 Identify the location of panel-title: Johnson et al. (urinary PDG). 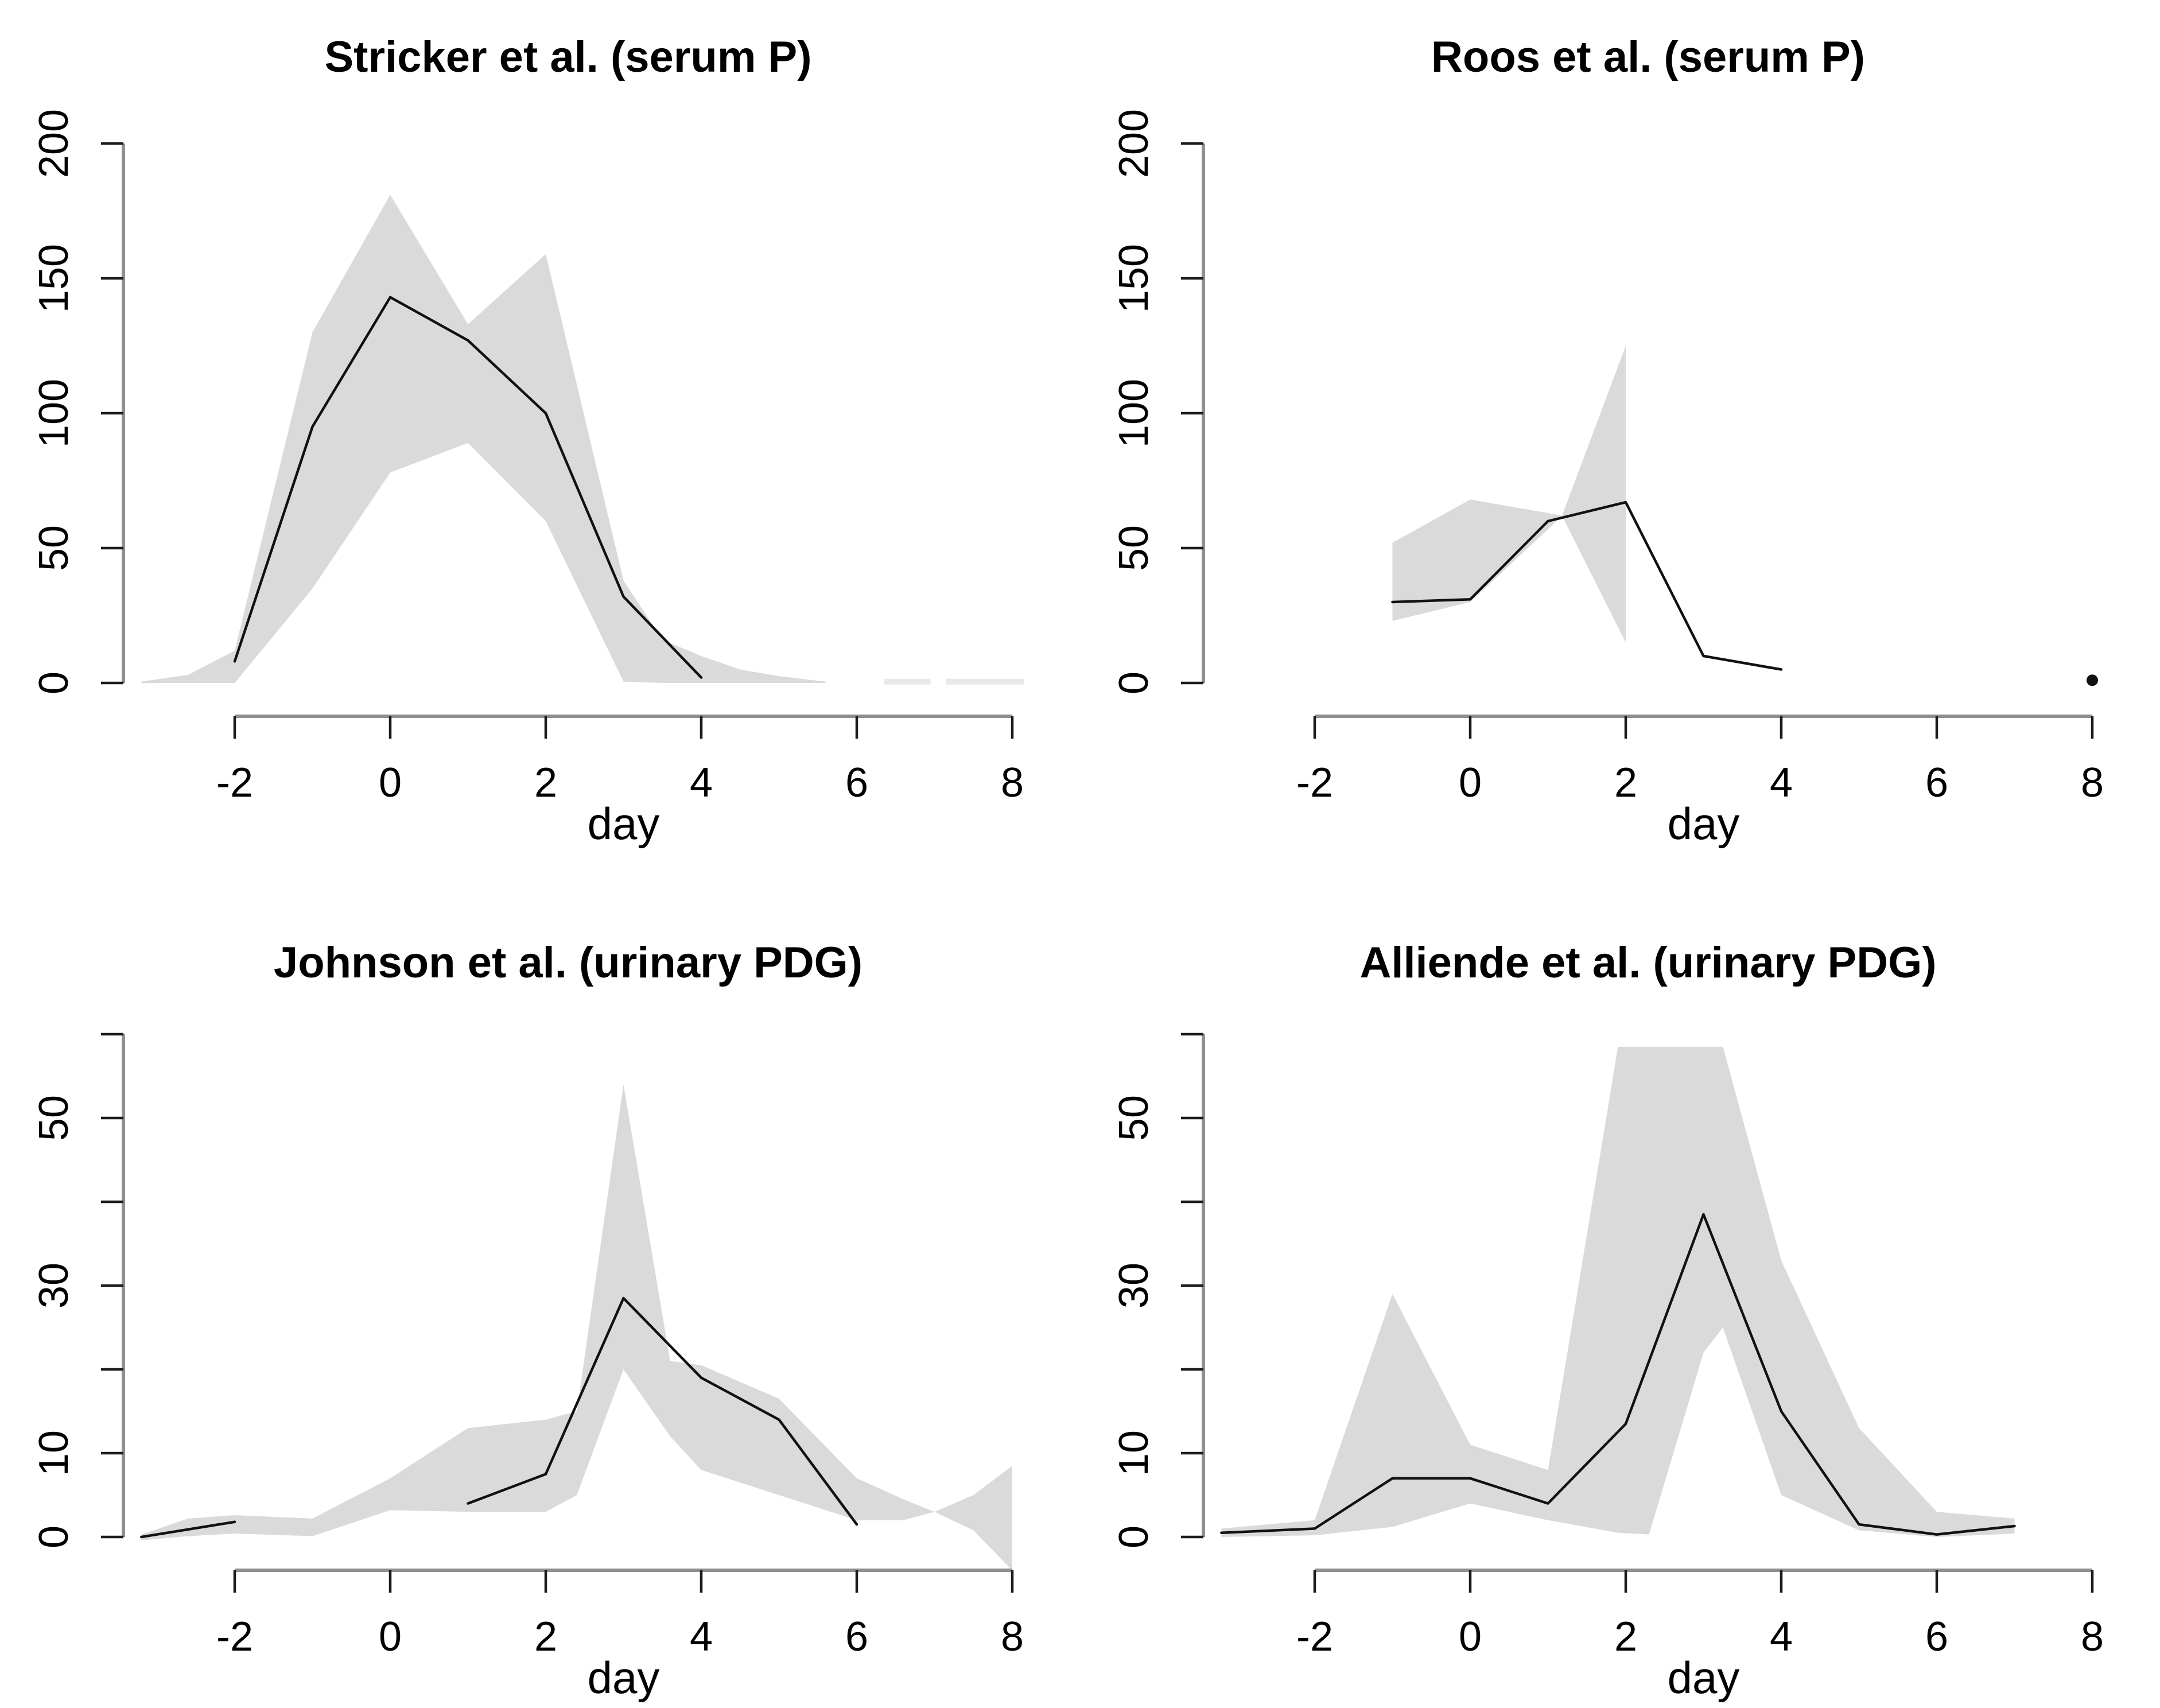
(568, 962).